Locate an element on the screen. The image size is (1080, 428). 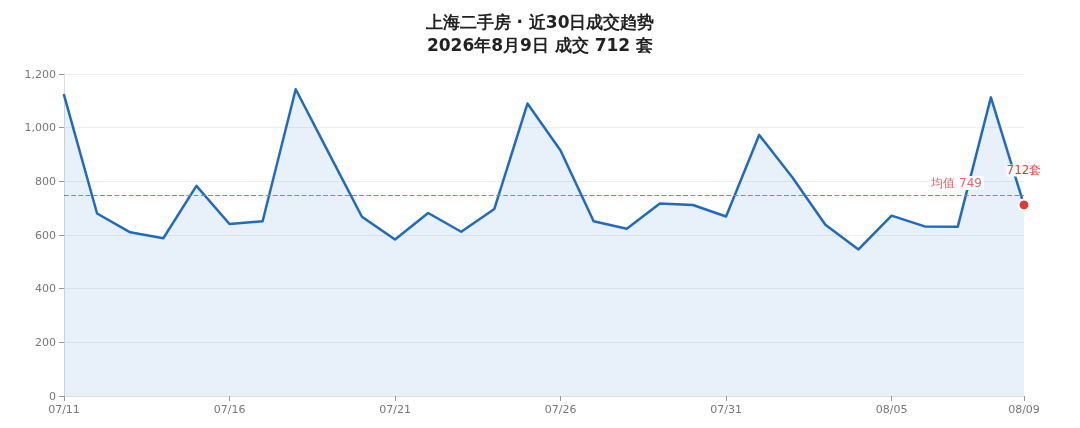
x-tick-label: 07/31 is located at coordinates (726, 409).